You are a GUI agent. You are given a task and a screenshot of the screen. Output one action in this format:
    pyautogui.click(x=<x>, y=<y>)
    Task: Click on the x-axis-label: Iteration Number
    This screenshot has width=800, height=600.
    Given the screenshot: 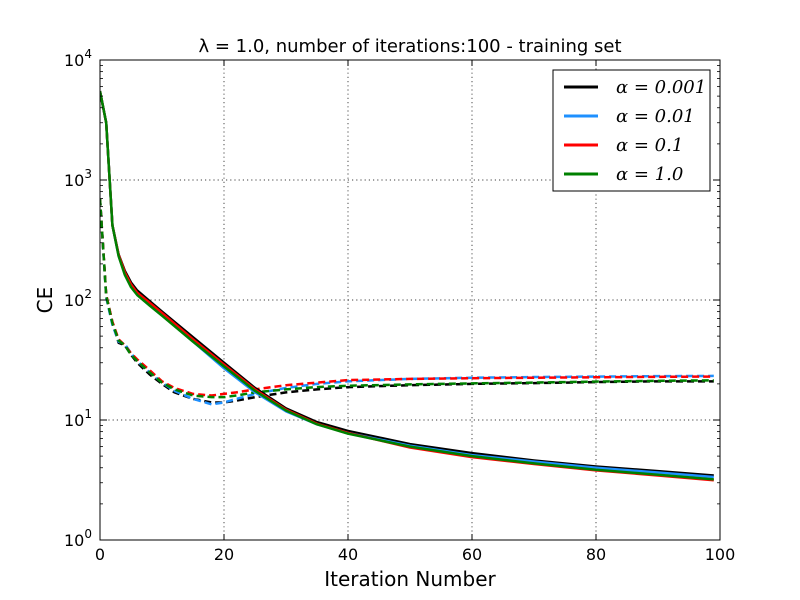 What is the action you would take?
    pyautogui.click(x=410, y=579)
    